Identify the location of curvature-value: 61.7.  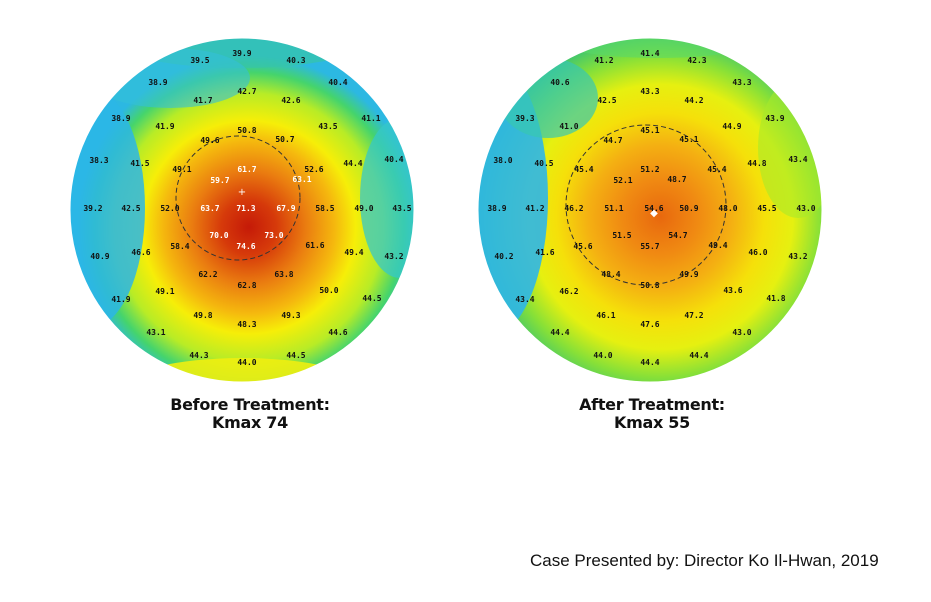
(246, 169).